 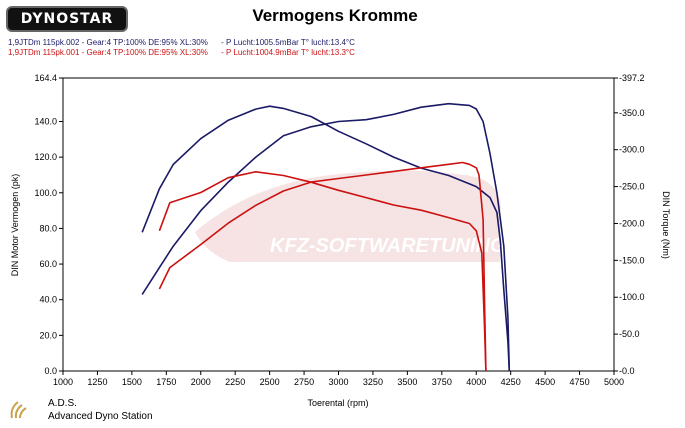 I want to click on x-tick-label: 1750, so click(x=166, y=382).